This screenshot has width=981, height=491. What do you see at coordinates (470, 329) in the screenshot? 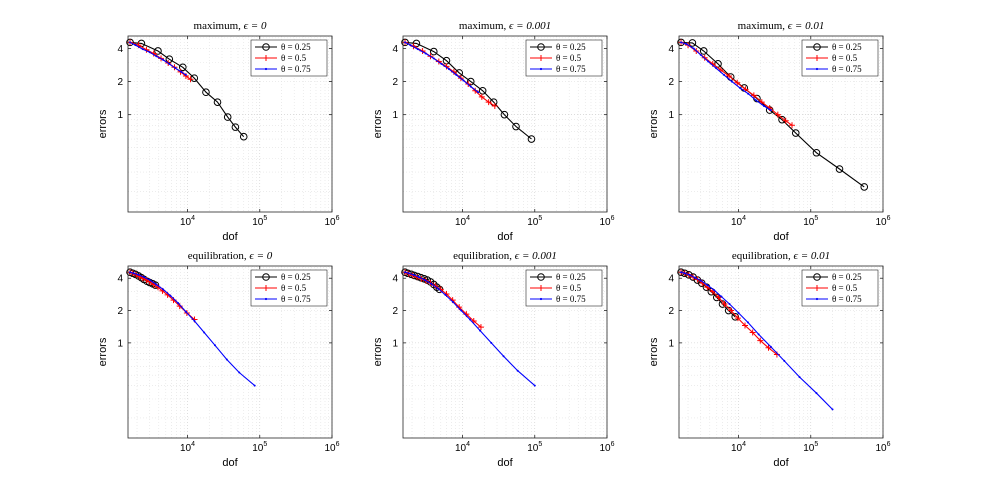
I see `series-line` at bounding box center [470, 329].